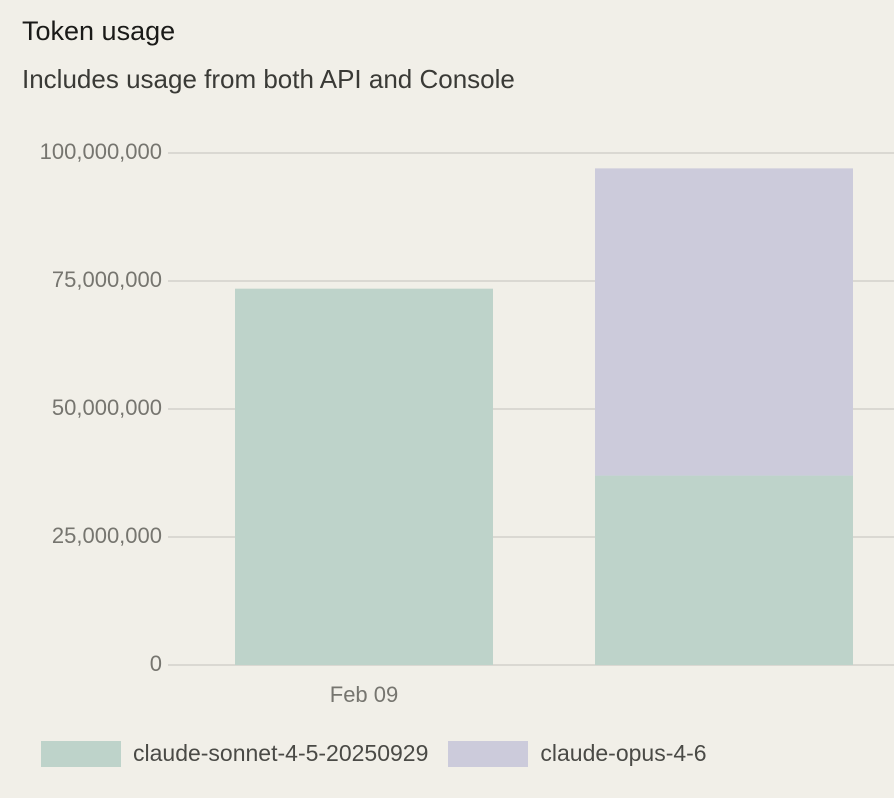 The image size is (894, 798). Describe the element at coordinates (281, 753) in the screenshot. I see `legend-label-sonnet: claude-sonnet-4-5-20250929` at that location.